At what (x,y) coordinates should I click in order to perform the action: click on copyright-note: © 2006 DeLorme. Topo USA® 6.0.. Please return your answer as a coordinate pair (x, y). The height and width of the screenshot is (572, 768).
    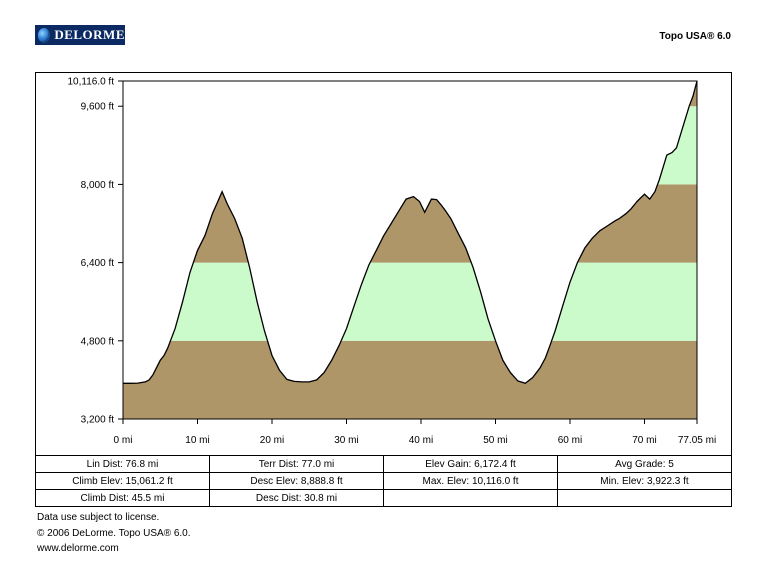
    Looking at the image, I should click on (114, 533).